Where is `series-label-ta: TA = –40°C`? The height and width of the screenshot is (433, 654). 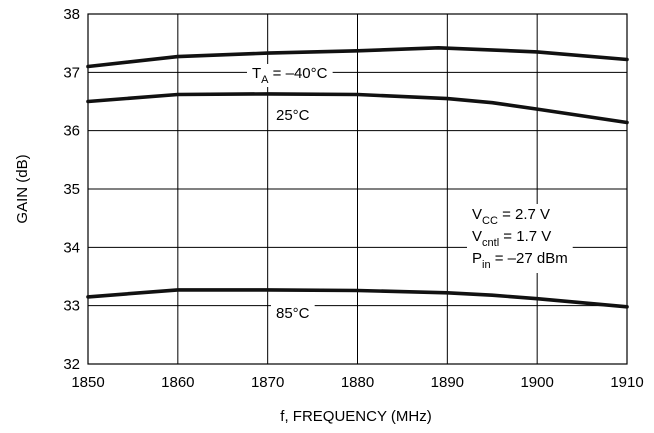 series-label-ta: TA = –40°C is located at coordinates (290, 75).